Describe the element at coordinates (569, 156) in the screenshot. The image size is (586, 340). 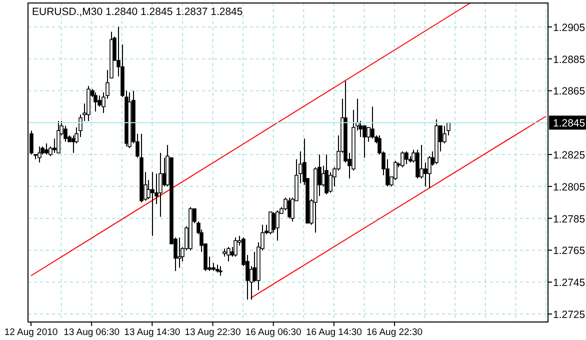
I see `y-tick-label: 1.2825` at that location.